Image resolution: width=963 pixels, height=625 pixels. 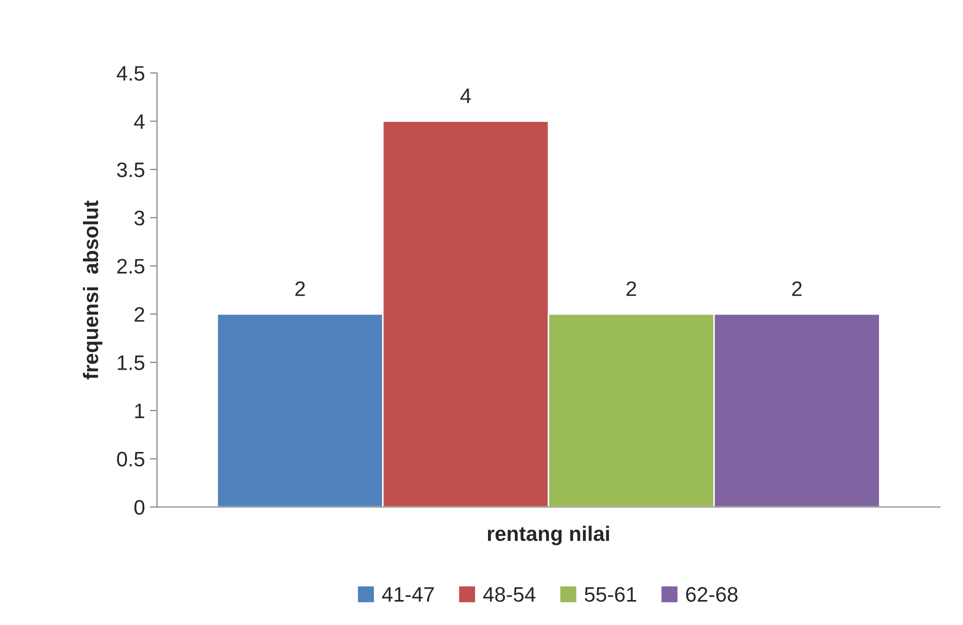 I want to click on legend-label: 55-61, so click(x=610, y=594).